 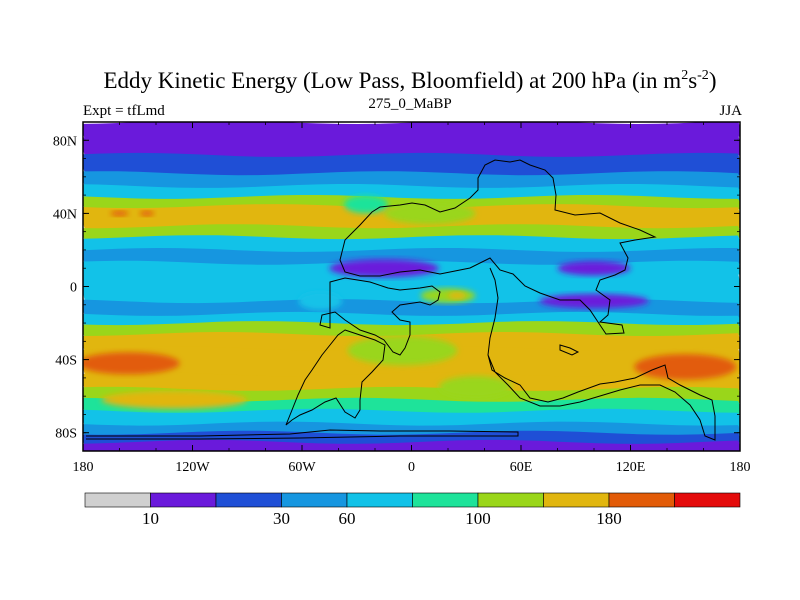 What do you see at coordinates (302, 467) in the screenshot?
I see `x-tick-label: 60W` at bounding box center [302, 467].